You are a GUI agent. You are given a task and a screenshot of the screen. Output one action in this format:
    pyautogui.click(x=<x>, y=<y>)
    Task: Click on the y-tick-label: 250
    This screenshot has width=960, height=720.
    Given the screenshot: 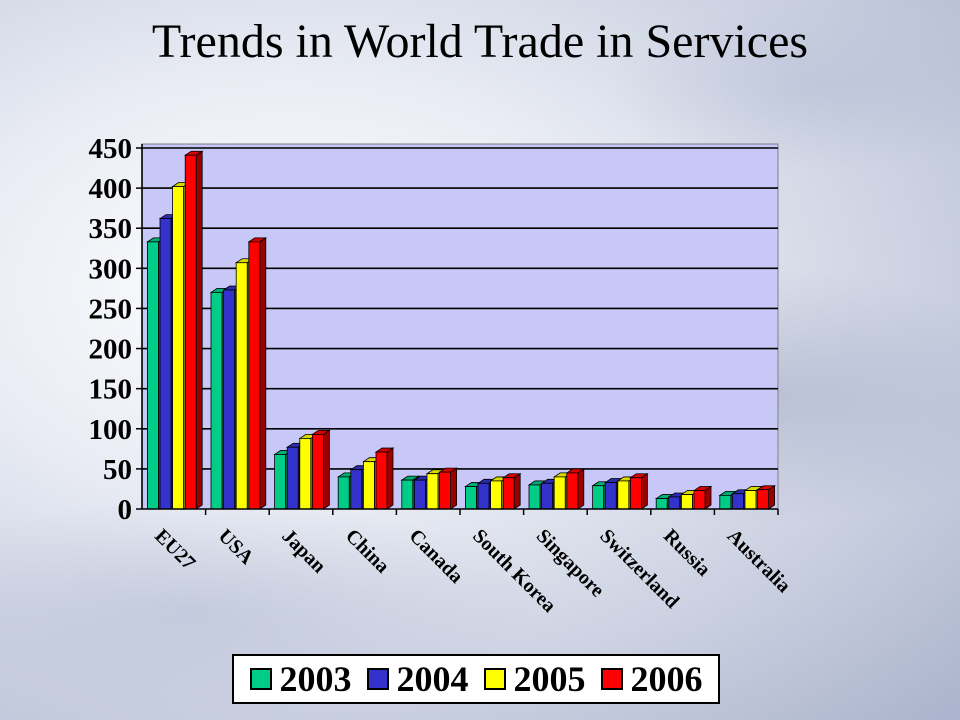 What is the action you would take?
    pyautogui.click(x=111, y=309)
    